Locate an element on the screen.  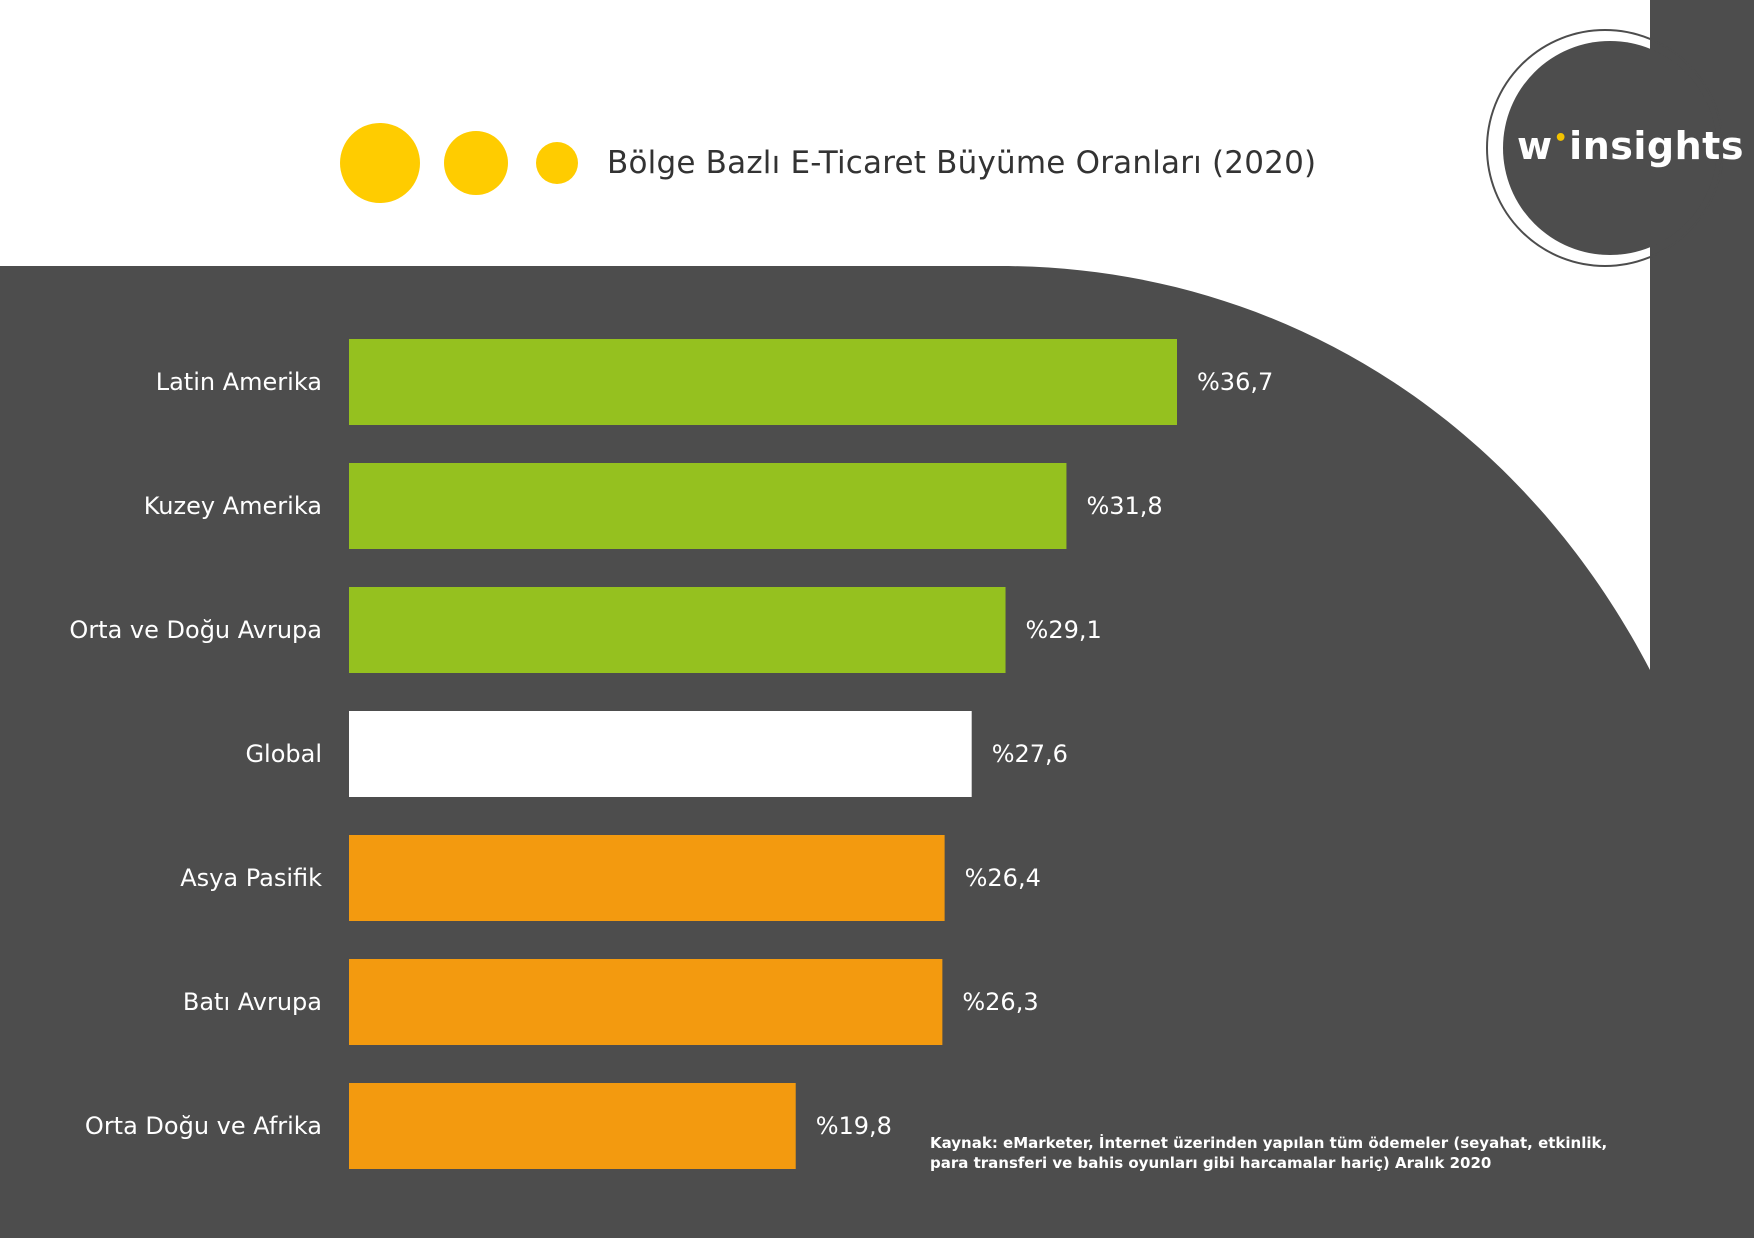
yellow-dot-large-icon is located at coordinates (380, 163).